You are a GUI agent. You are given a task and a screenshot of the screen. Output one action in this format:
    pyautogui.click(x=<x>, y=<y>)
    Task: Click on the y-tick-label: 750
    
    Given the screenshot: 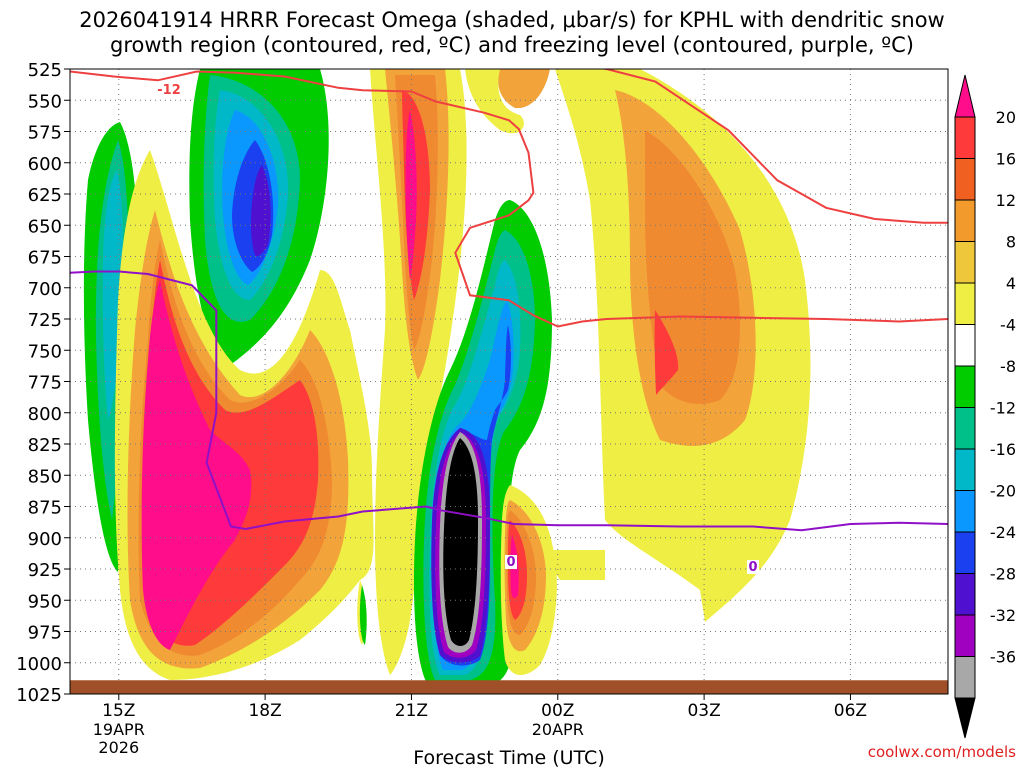 What is the action you would take?
    pyautogui.click(x=45, y=351)
    